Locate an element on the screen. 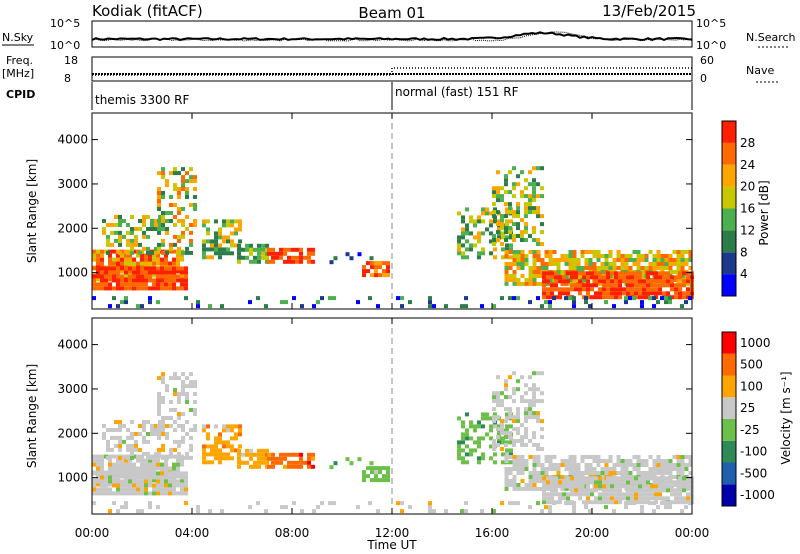 Image resolution: width=800 pixels, height=554 pixels. colorbar-segment is located at coordinates (729, 451).